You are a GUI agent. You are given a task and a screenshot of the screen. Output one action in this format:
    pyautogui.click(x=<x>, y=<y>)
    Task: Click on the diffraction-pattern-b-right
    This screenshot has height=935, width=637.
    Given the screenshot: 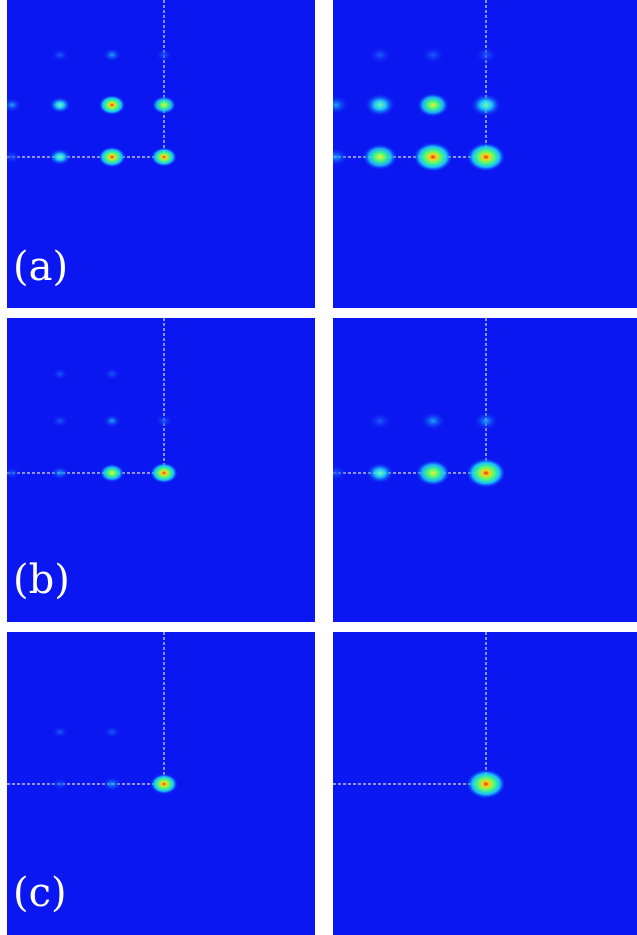 What is the action you would take?
    pyautogui.click(x=419, y=403)
    